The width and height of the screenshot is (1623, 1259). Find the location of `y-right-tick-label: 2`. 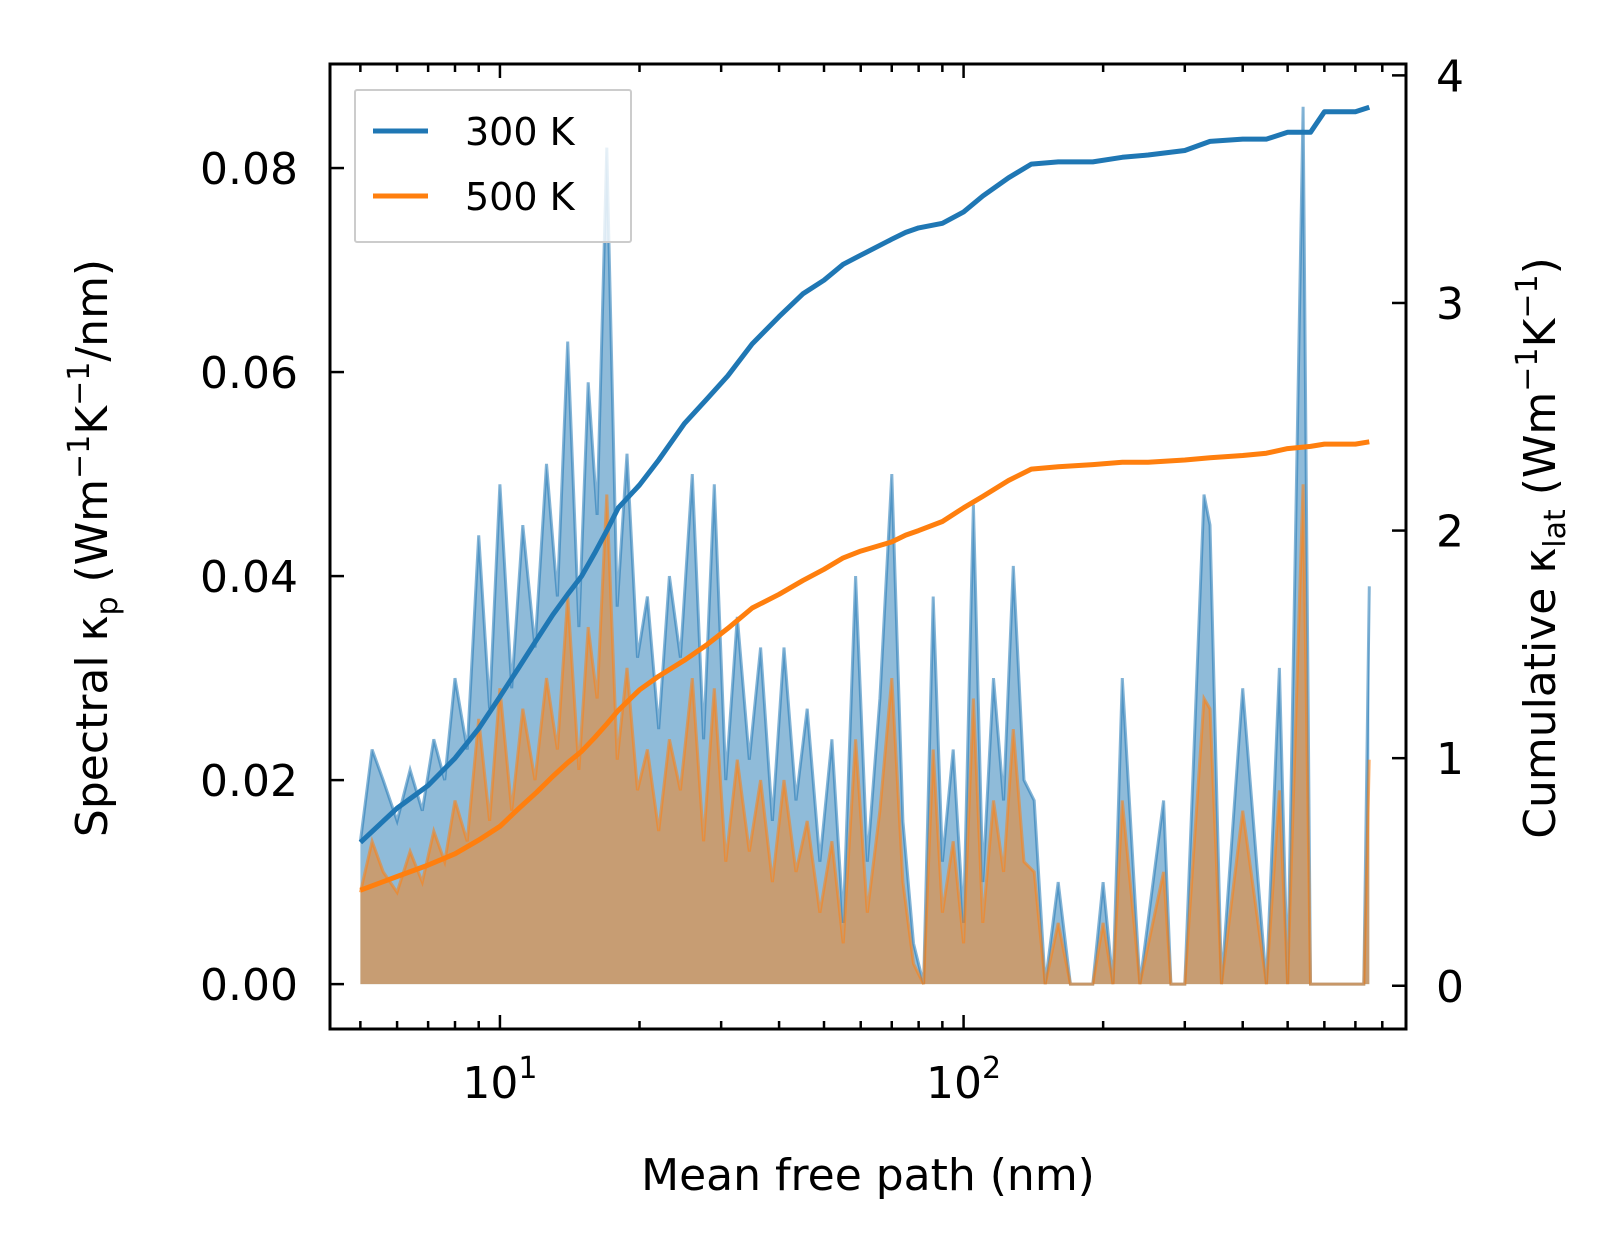

y-right-tick-label: 2 is located at coordinates (1450, 532).